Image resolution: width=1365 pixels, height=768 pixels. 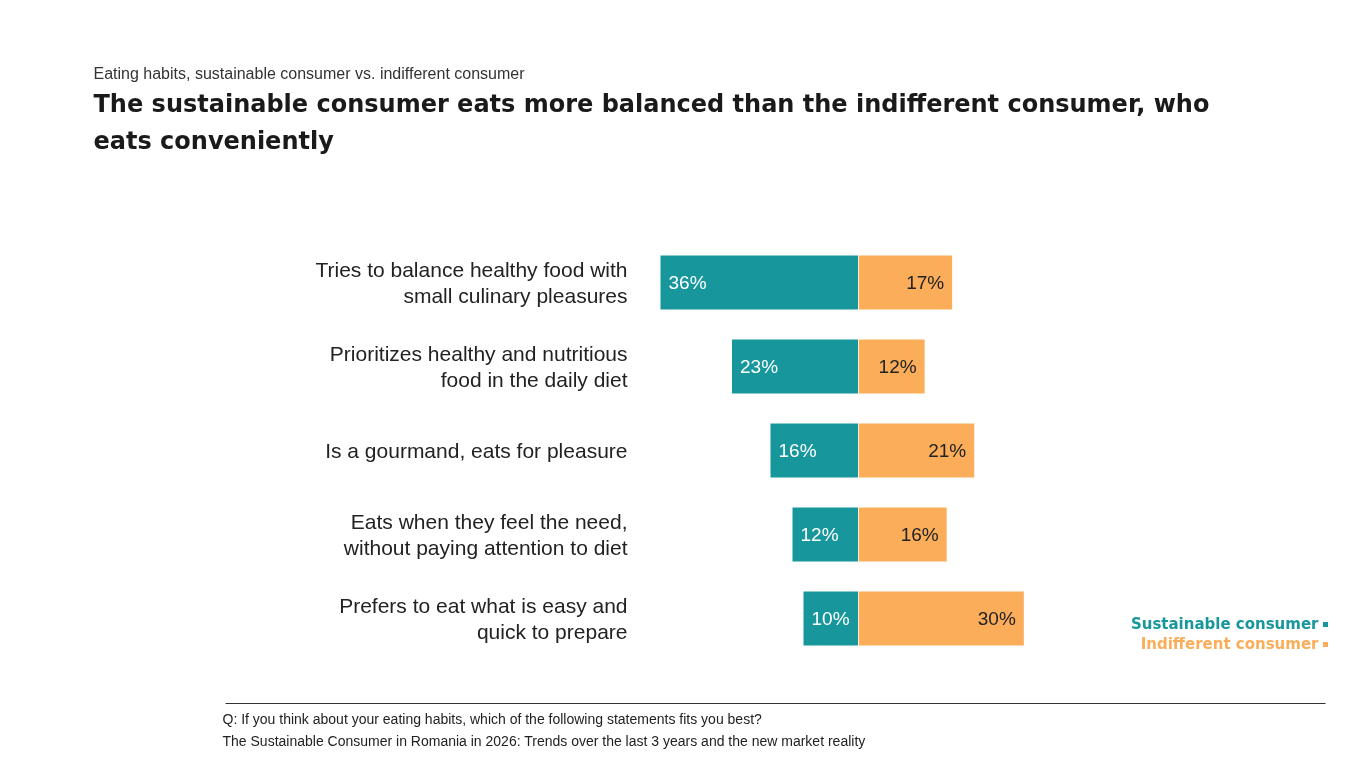 What do you see at coordinates (1230, 643) in the screenshot?
I see `legend-label: Indifferent consumer` at bounding box center [1230, 643].